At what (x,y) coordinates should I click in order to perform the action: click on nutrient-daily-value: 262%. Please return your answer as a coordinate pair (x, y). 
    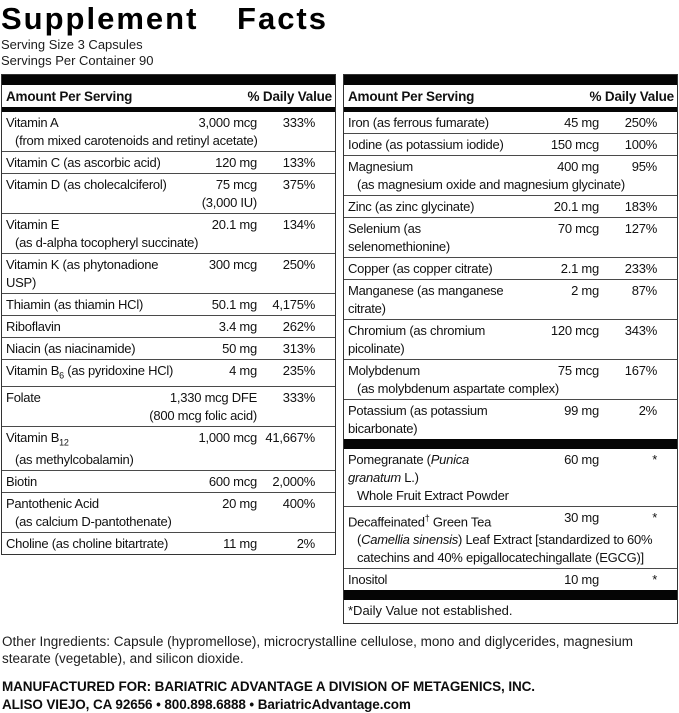
    Looking at the image, I should click on (299, 326).